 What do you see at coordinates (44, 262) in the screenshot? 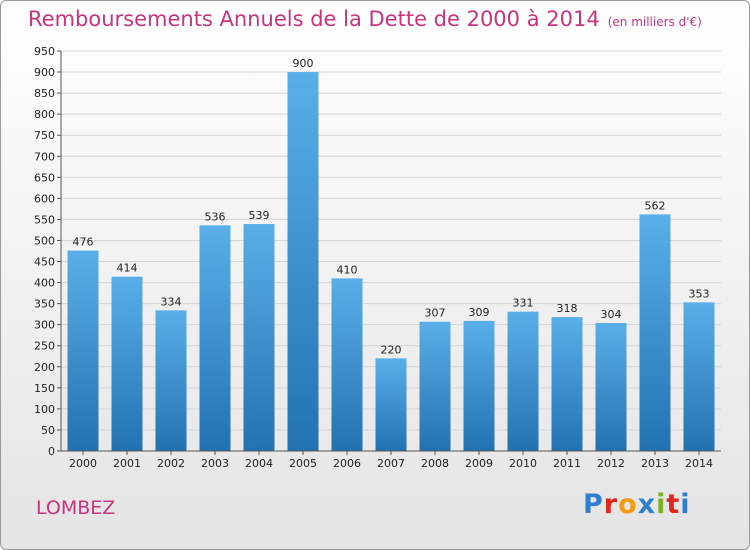
I see `y-tick-label: 450` at bounding box center [44, 262].